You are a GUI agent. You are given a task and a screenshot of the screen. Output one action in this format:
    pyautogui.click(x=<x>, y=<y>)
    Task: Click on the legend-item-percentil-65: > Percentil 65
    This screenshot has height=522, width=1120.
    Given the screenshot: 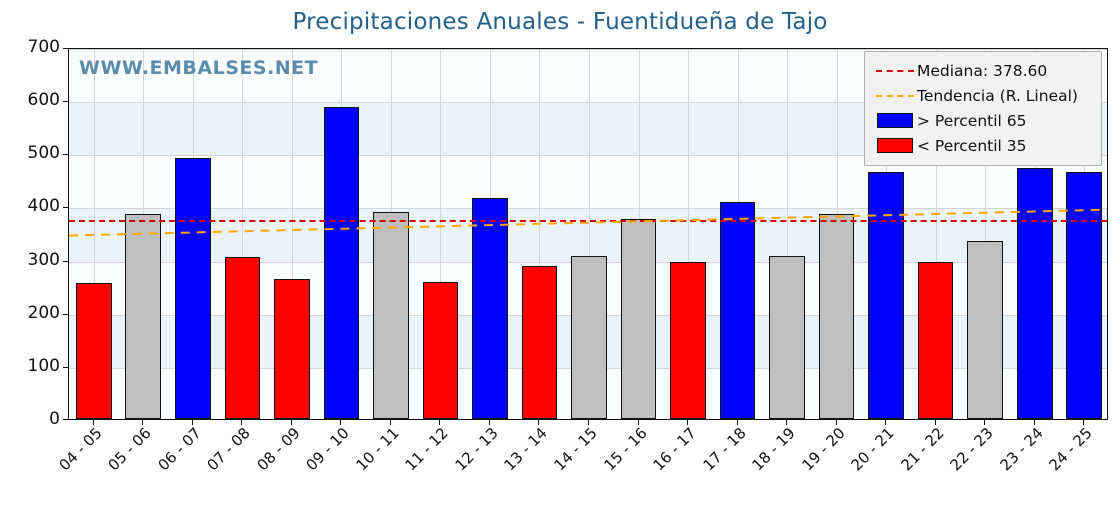 What is the action you would take?
    pyautogui.click(x=983, y=120)
    